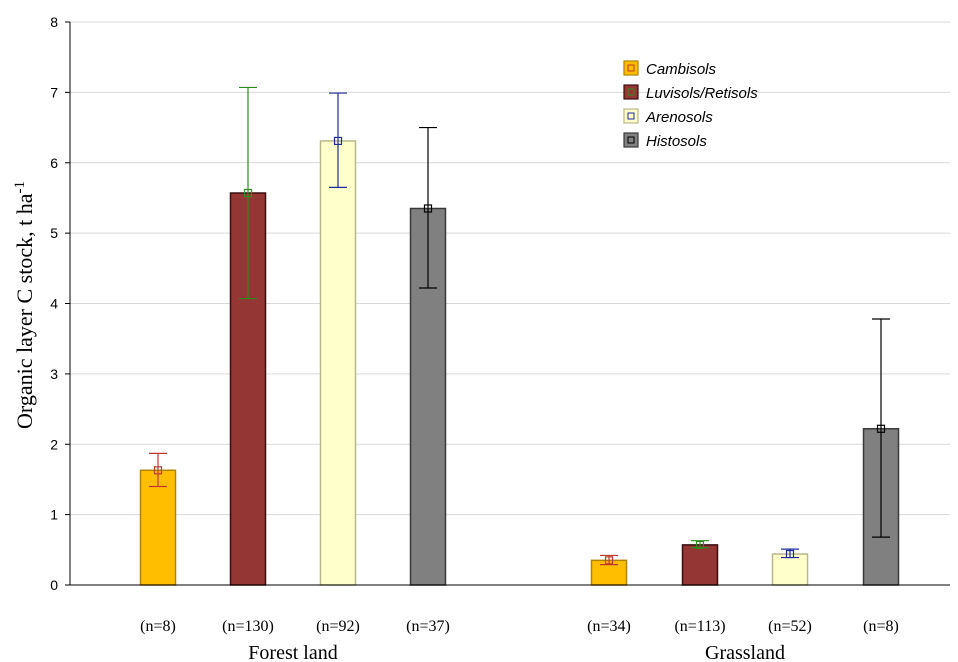 Image resolution: width=958 pixels, height=662 pixels. I want to click on y-tick-label: 8, so click(54, 22).